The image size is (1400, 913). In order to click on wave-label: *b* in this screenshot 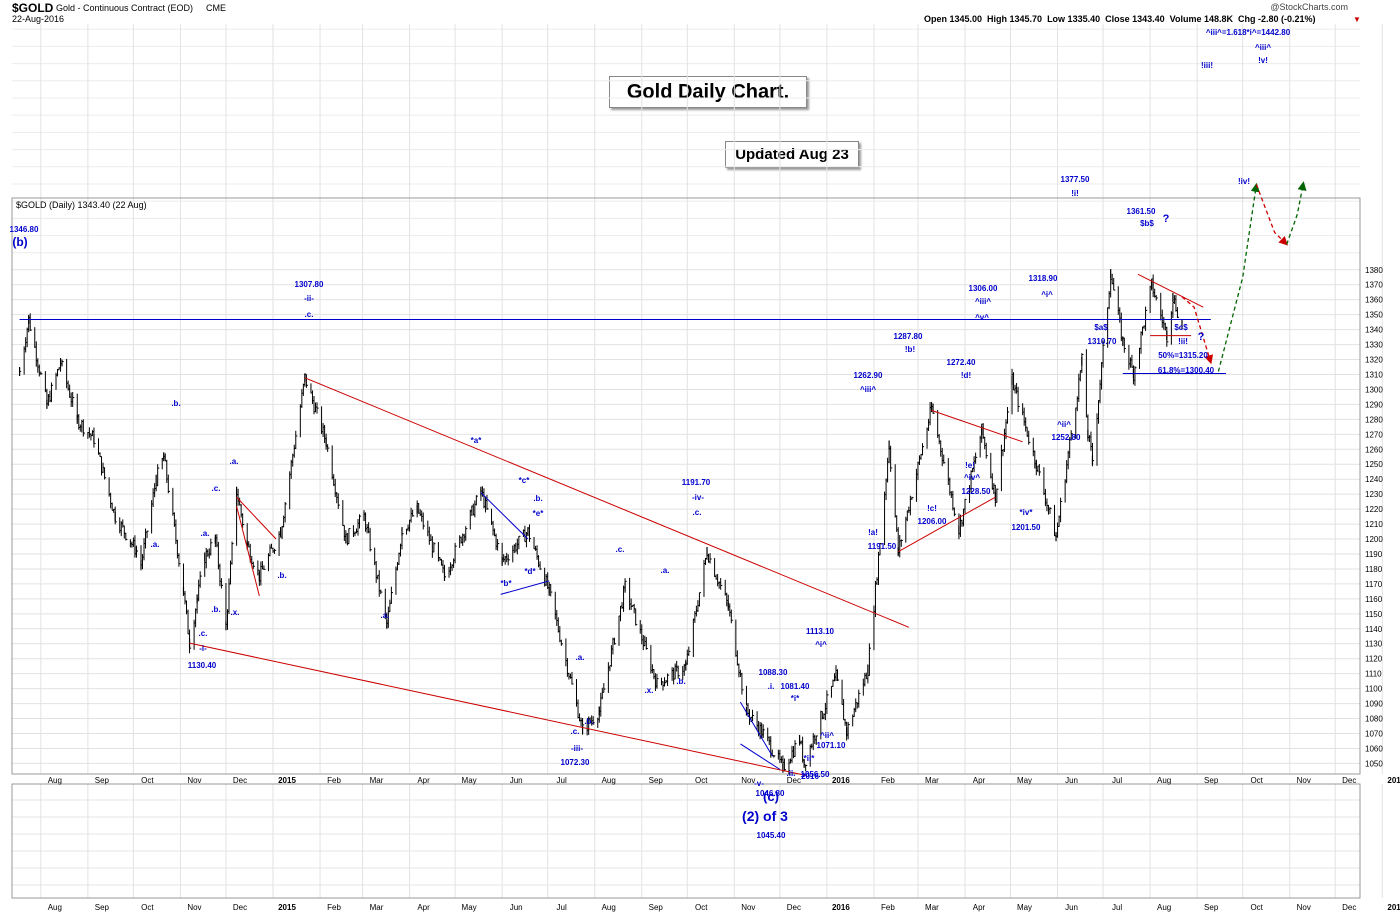, I will do `click(506, 583)`.